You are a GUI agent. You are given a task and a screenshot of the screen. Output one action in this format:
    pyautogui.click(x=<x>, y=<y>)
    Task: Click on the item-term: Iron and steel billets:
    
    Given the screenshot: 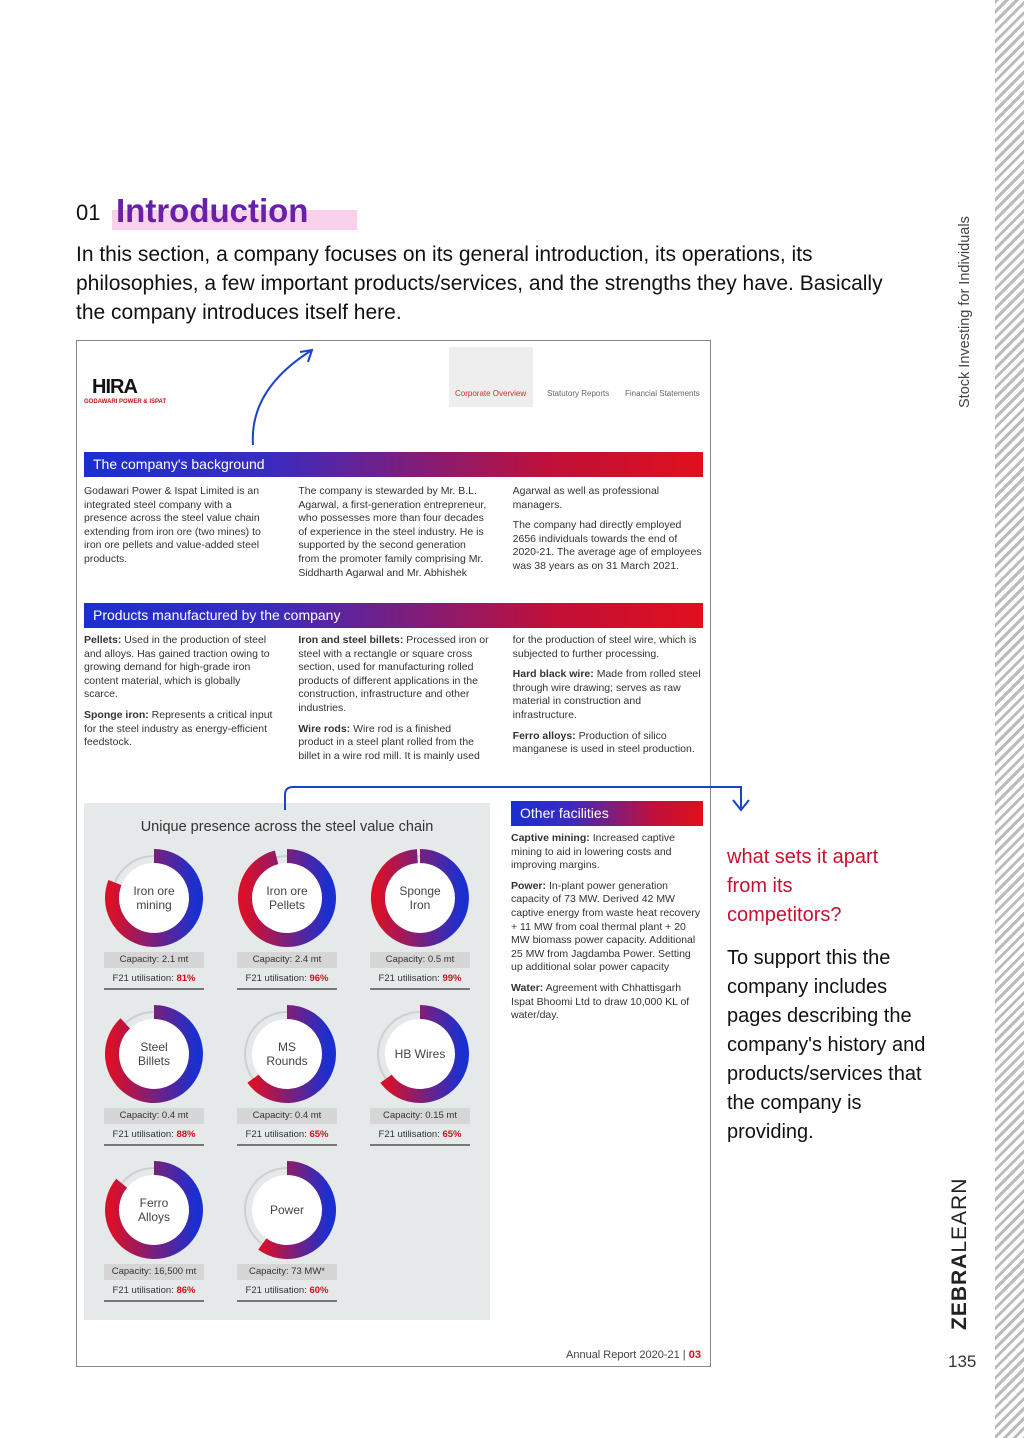 What is the action you would take?
    pyautogui.click(x=351, y=640)
    